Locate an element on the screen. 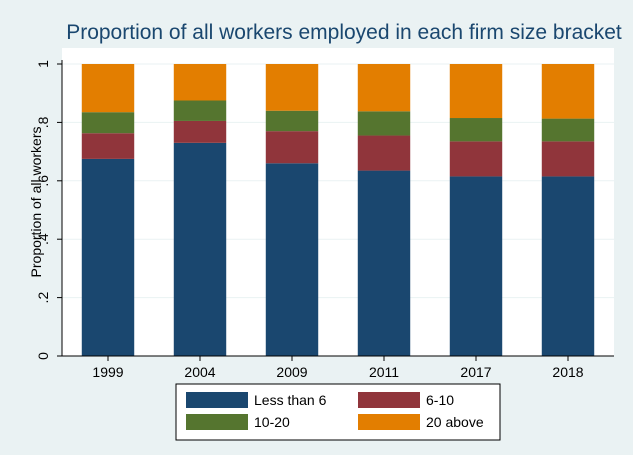 The width and height of the screenshot is (633, 455). x-tick-label: 2017 is located at coordinates (475, 372).